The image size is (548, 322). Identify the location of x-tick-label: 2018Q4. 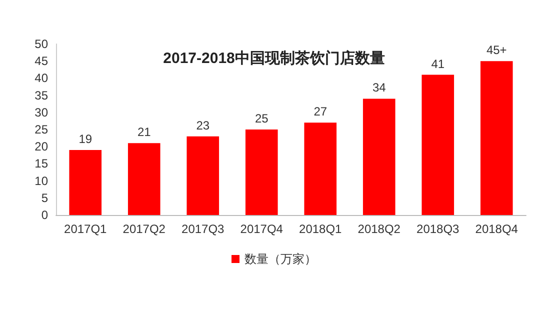
(496, 229).